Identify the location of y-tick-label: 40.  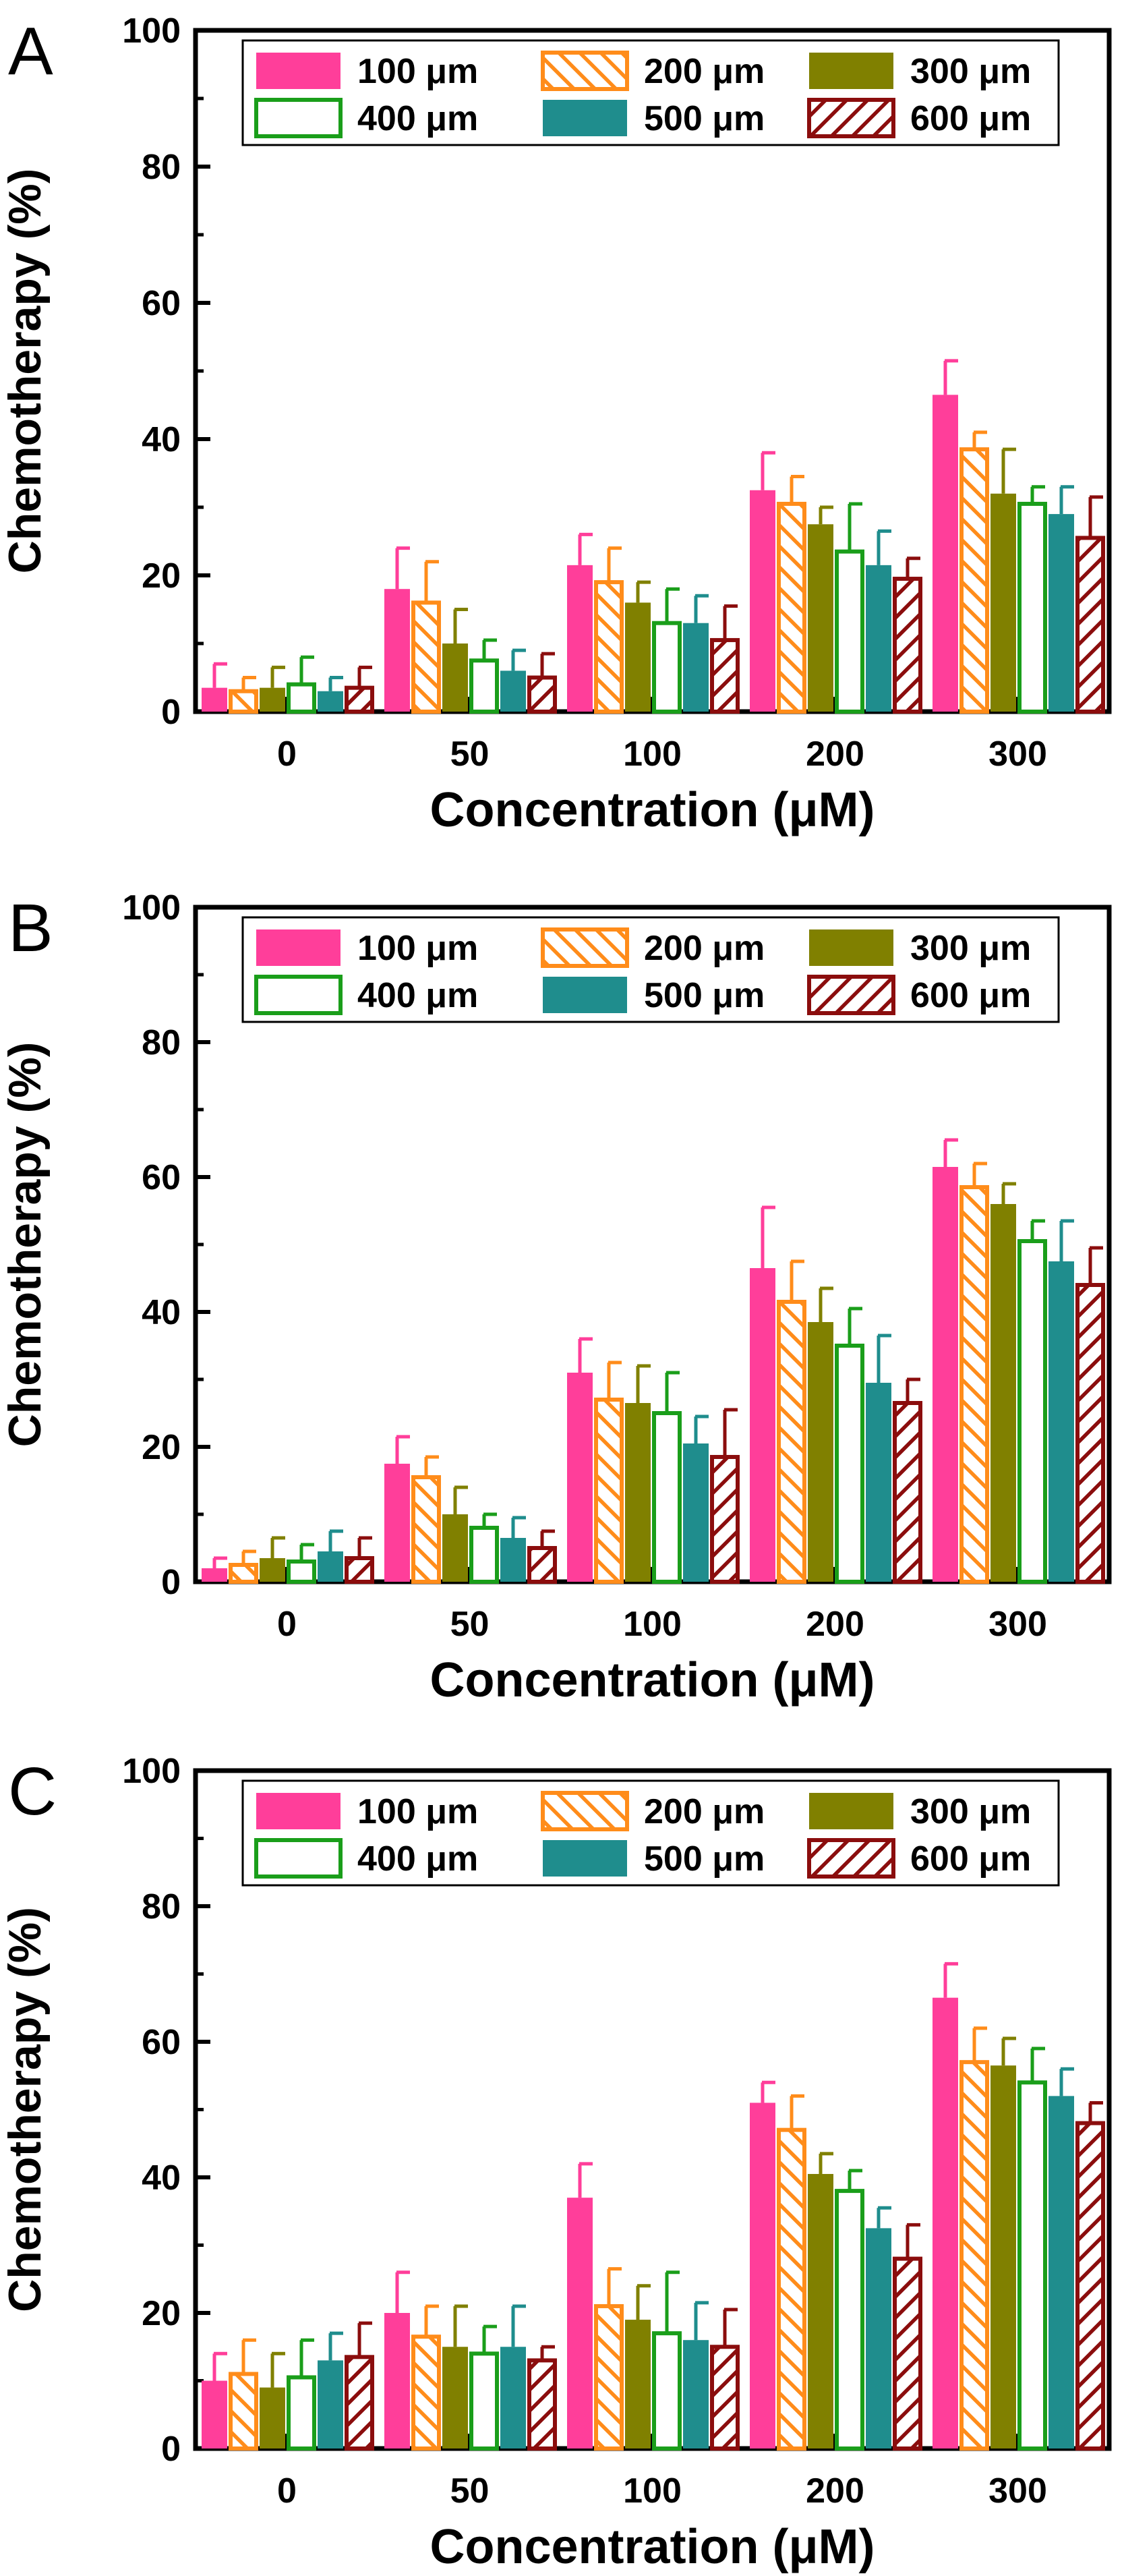
(162, 1312).